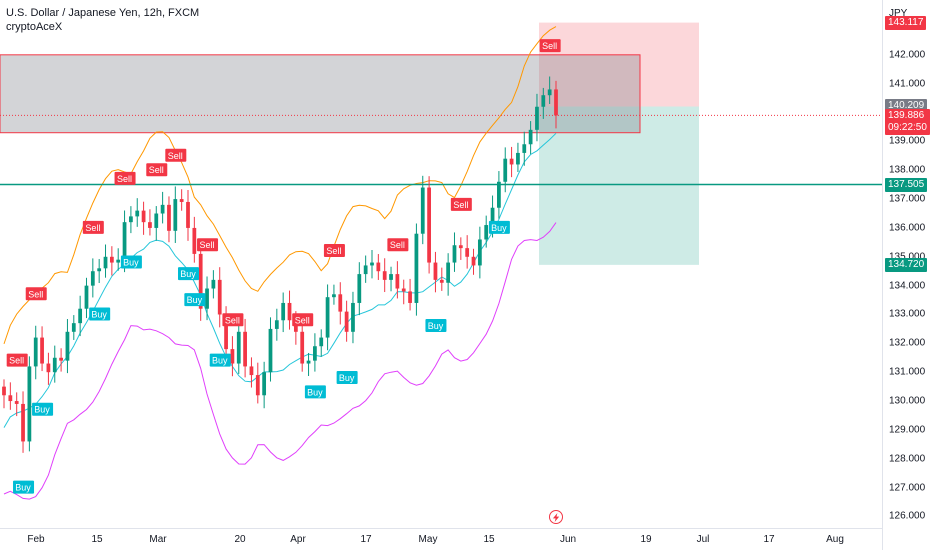 This screenshot has width=932, height=551. Describe the element at coordinates (906, 22) in the screenshot. I see `price-tag: 143.117` at that location.